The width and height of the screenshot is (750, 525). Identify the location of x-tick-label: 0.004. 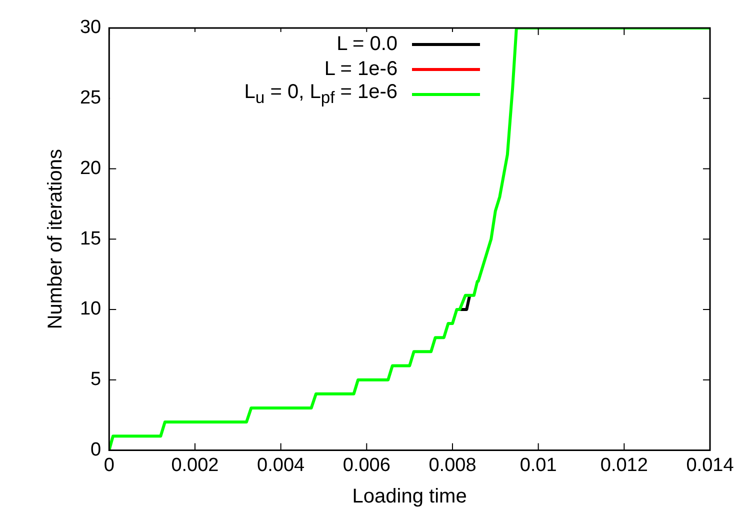
(281, 465).